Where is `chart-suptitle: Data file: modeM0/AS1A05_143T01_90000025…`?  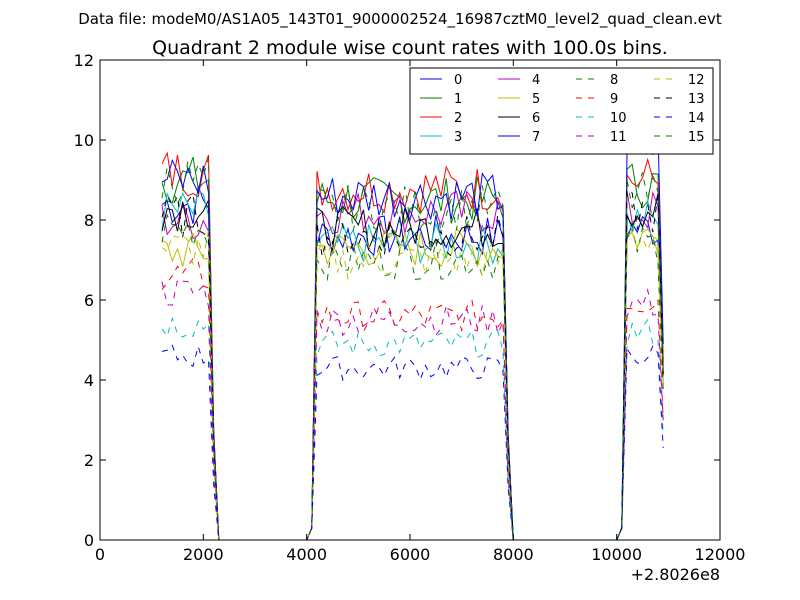 chart-suptitle: Data file: modeM0/AS1A05_143T01_90000025… is located at coordinates (400, 19).